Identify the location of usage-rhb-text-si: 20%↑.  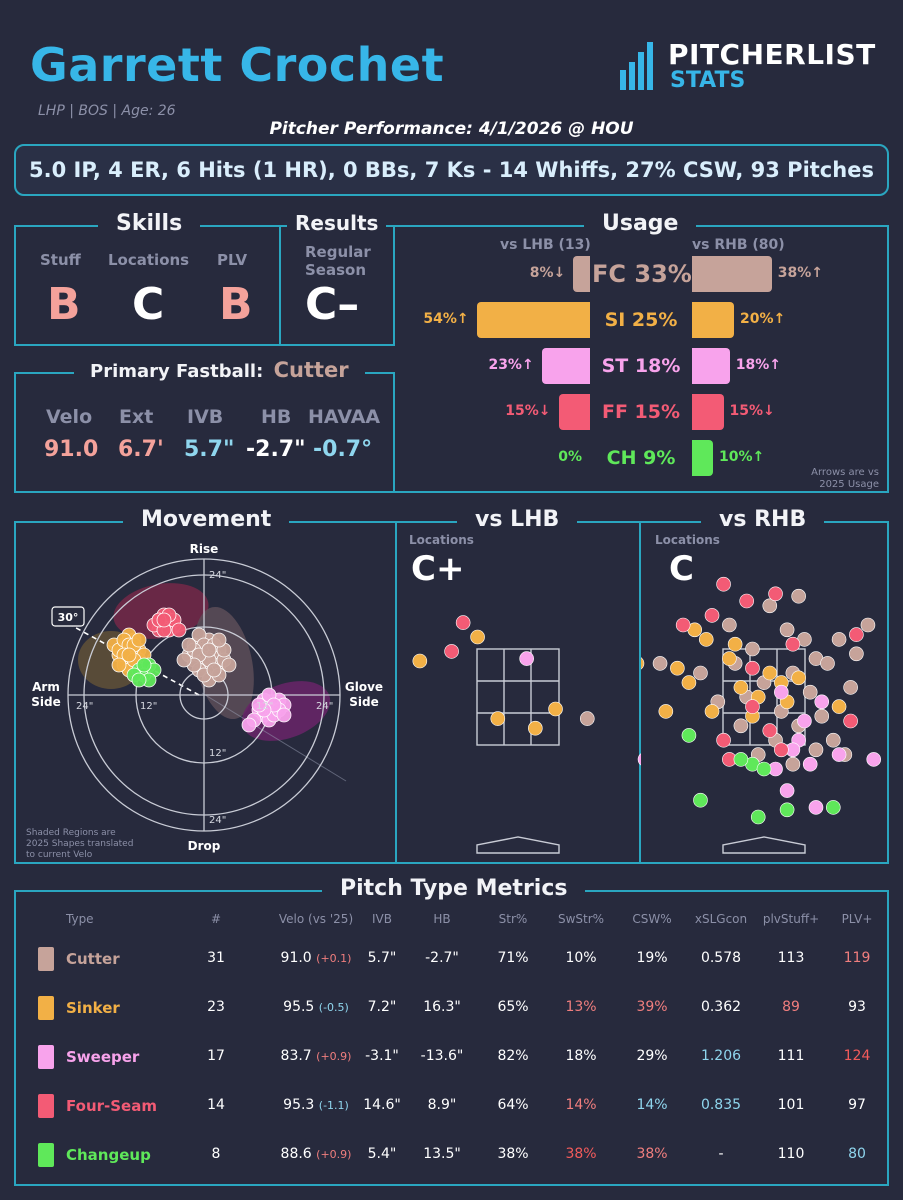
(763, 319).